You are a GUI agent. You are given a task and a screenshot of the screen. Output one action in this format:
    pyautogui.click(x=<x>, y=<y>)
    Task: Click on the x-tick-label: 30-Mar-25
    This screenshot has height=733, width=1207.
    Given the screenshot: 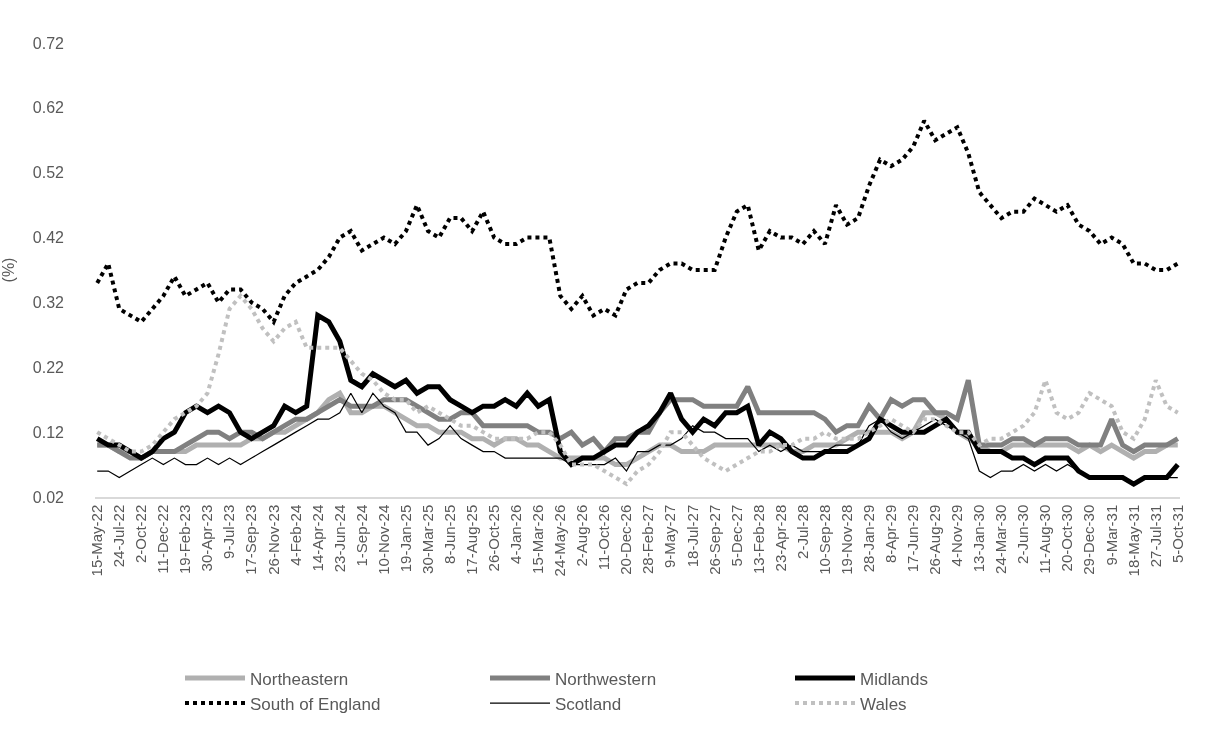 What is the action you would take?
    pyautogui.click(x=427, y=539)
    